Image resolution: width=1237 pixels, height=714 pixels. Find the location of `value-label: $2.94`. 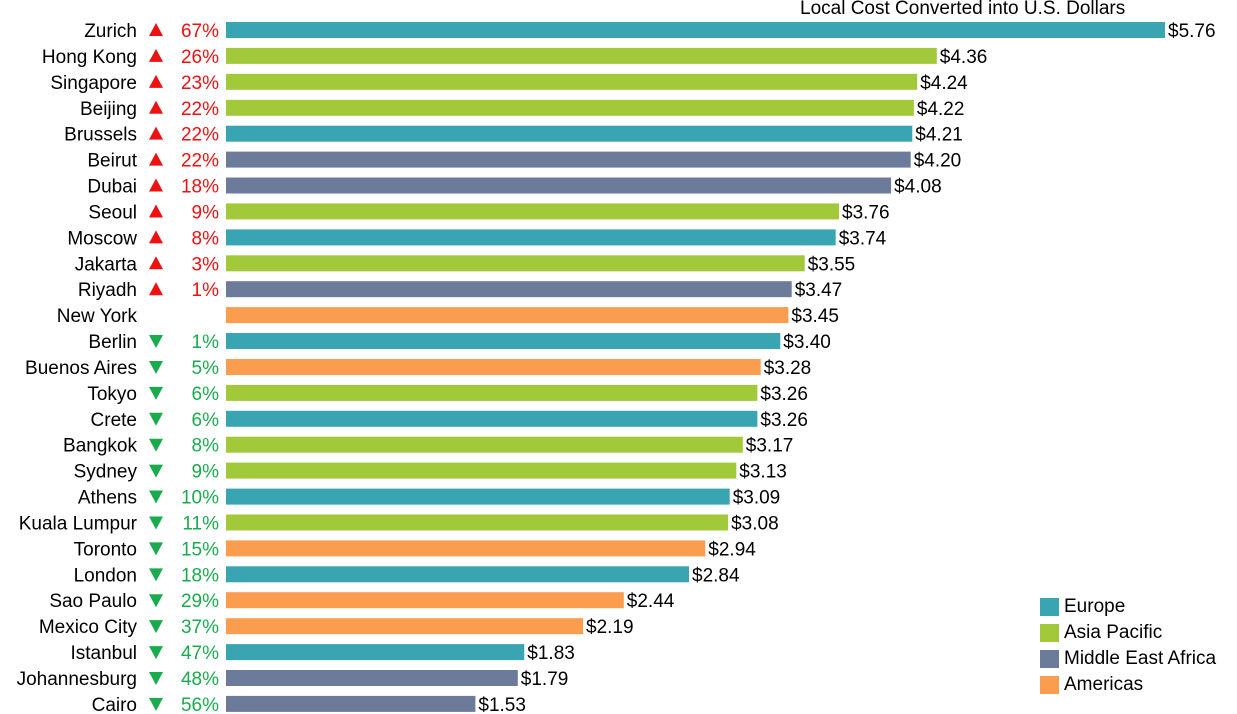

value-label: $2.94 is located at coordinates (732, 549).